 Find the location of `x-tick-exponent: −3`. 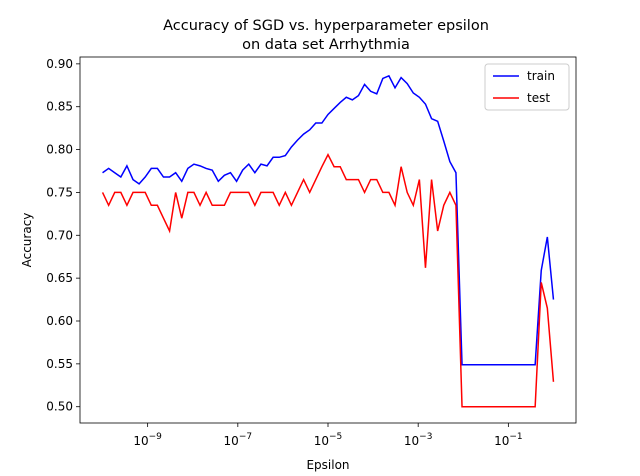

x-tick-exponent: −3 is located at coordinates (425, 437).